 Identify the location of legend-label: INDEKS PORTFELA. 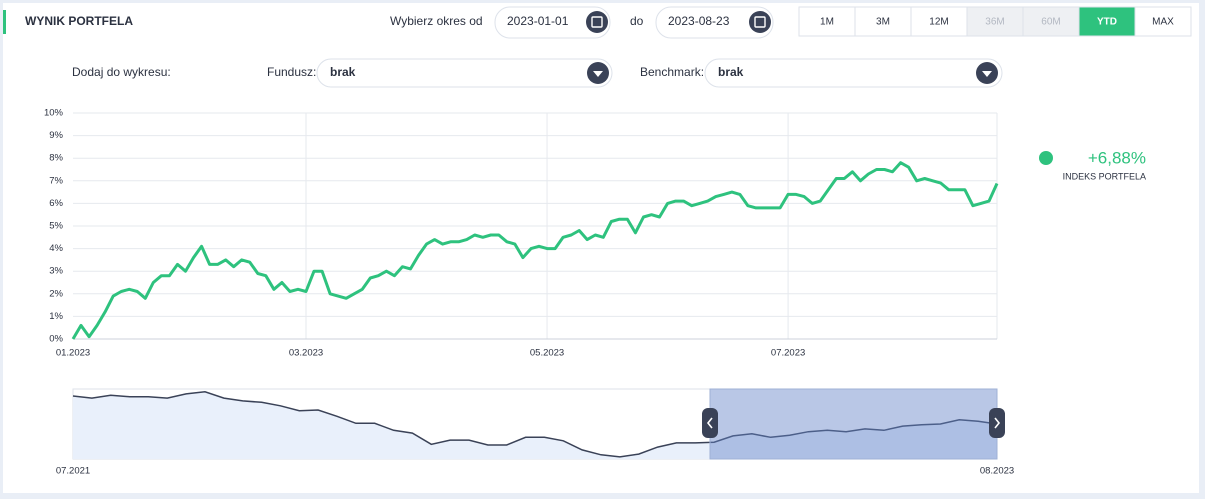
(1104, 176).